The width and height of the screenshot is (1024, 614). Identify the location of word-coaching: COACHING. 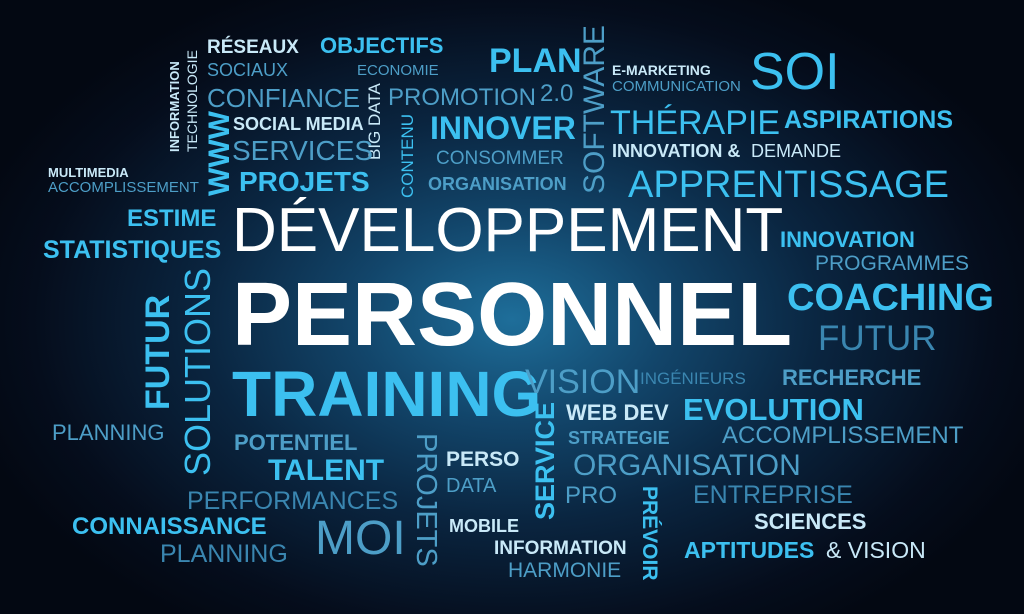
(890, 298).